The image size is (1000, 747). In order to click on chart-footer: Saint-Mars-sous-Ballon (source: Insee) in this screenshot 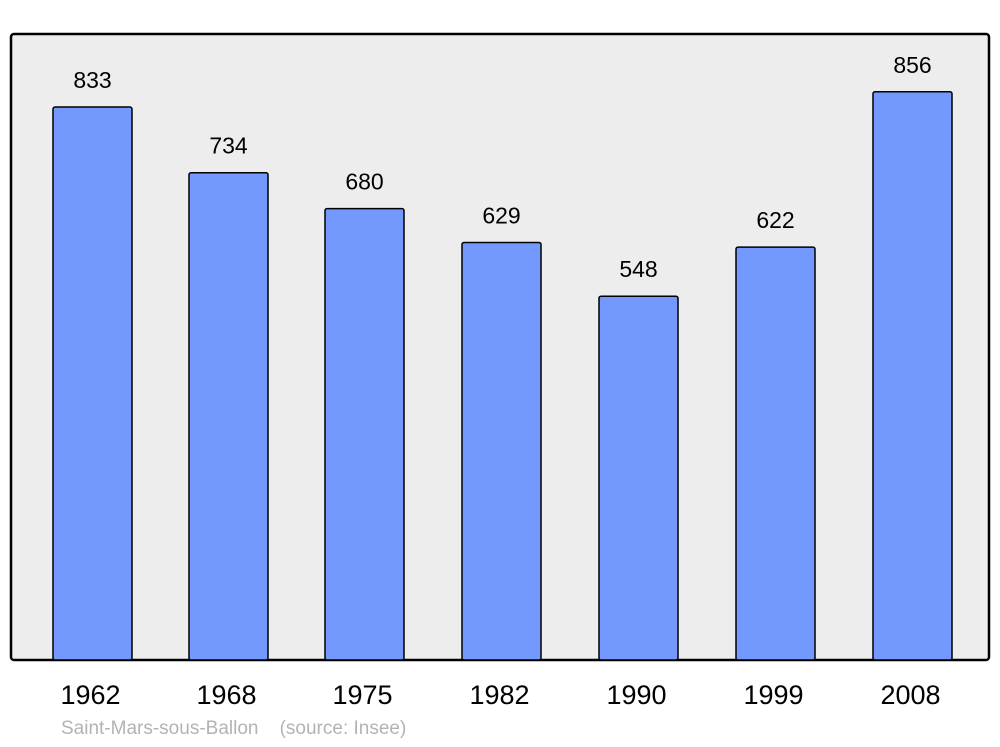, I will do `click(233, 729)`.